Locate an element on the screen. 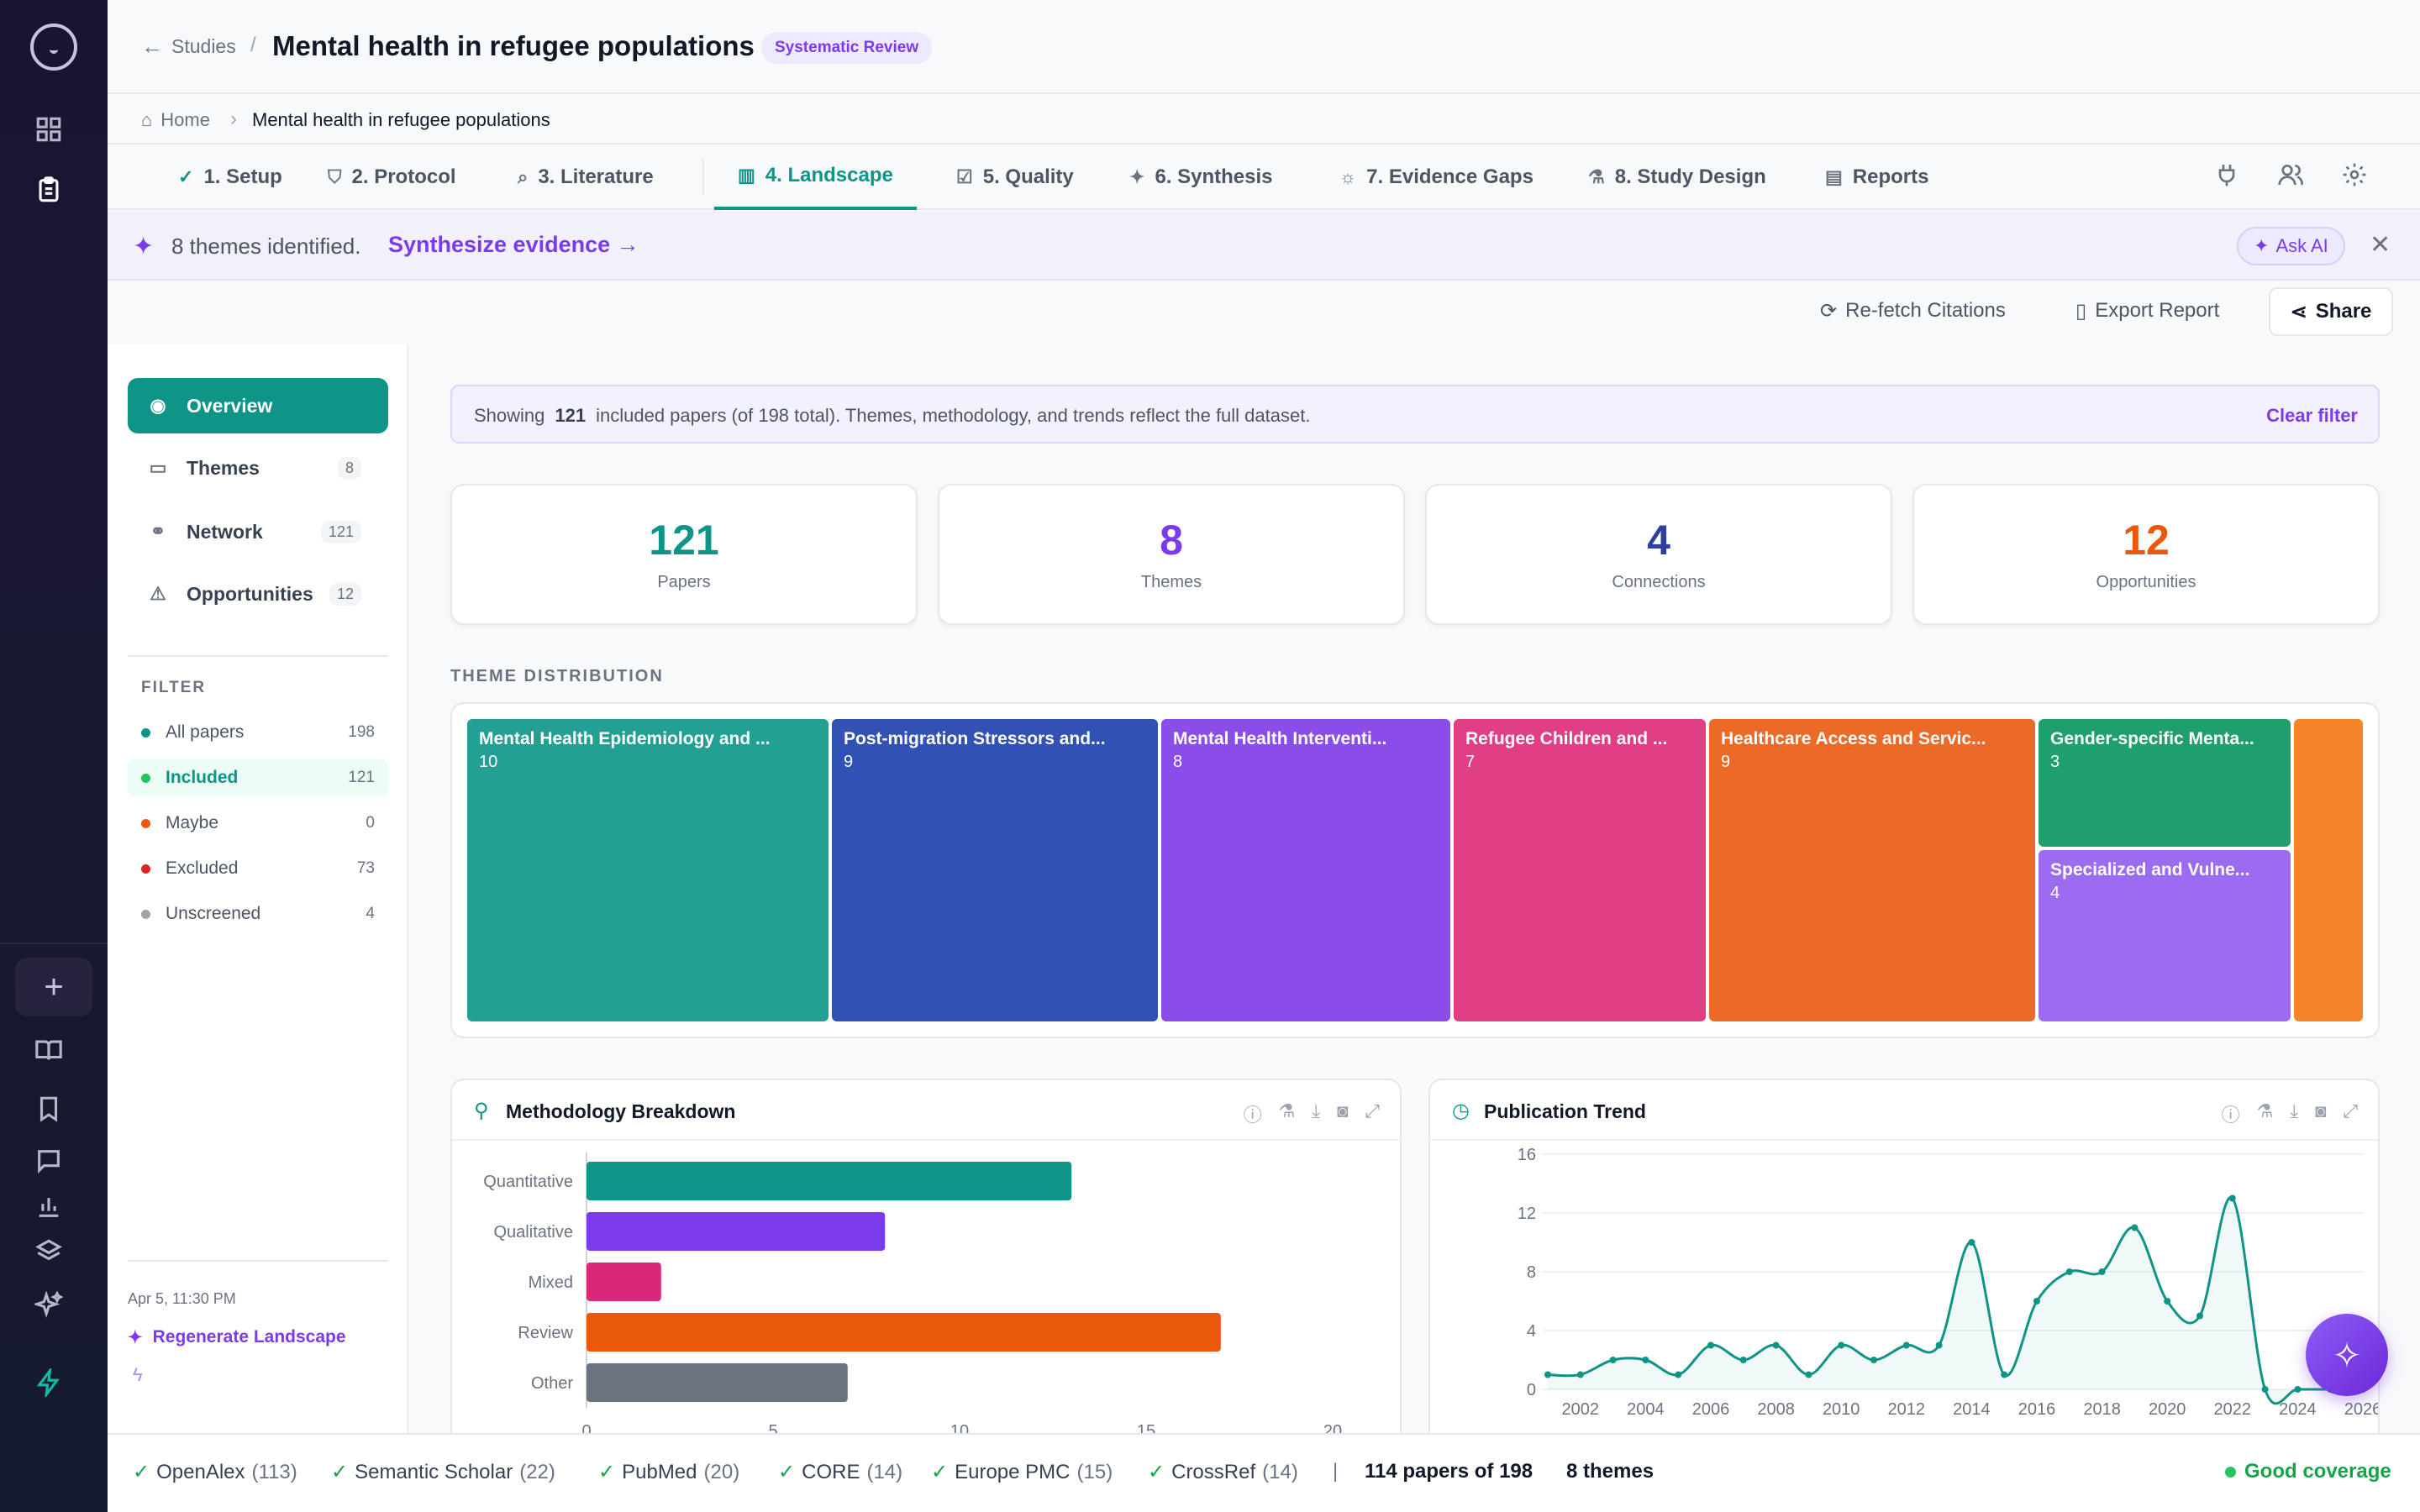 This screenshot has height=1512, width=2420. stat-card-themes: 8 Themes is located at coordinates (1171, 554).